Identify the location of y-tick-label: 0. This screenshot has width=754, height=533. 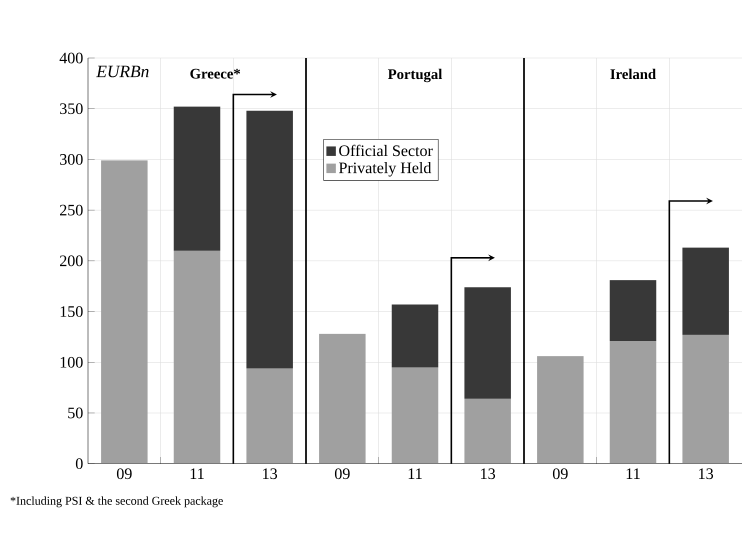
(79, 464).